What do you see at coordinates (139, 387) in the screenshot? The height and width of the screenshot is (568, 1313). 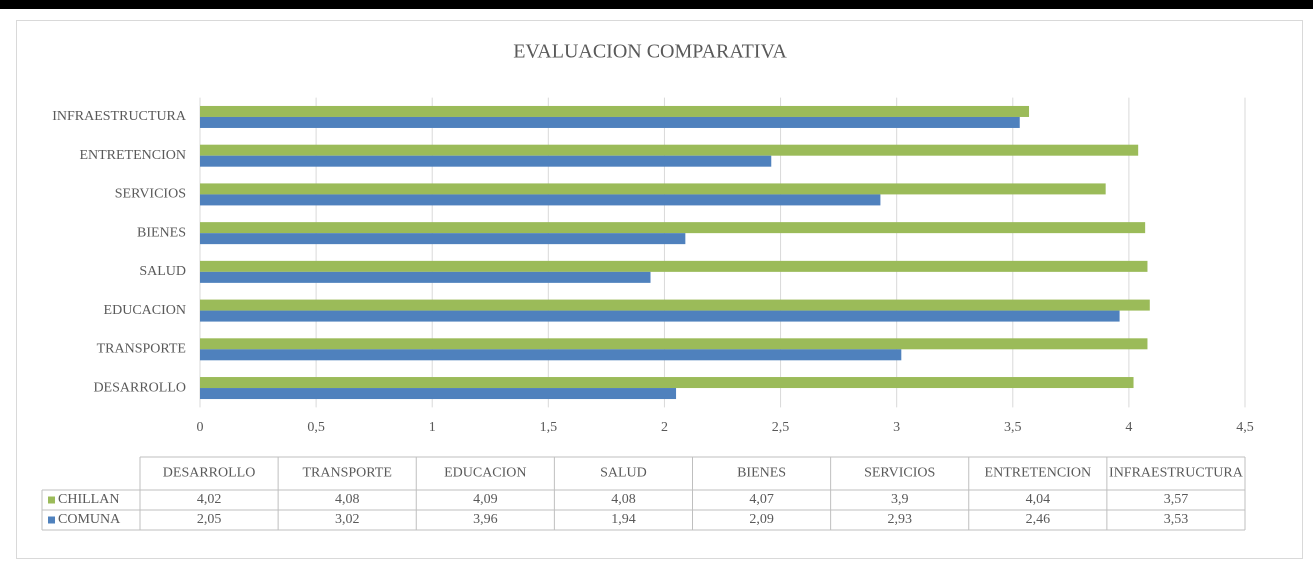 I see `y-tick-label: DESARROLLO` at bounding box center [139, 387].